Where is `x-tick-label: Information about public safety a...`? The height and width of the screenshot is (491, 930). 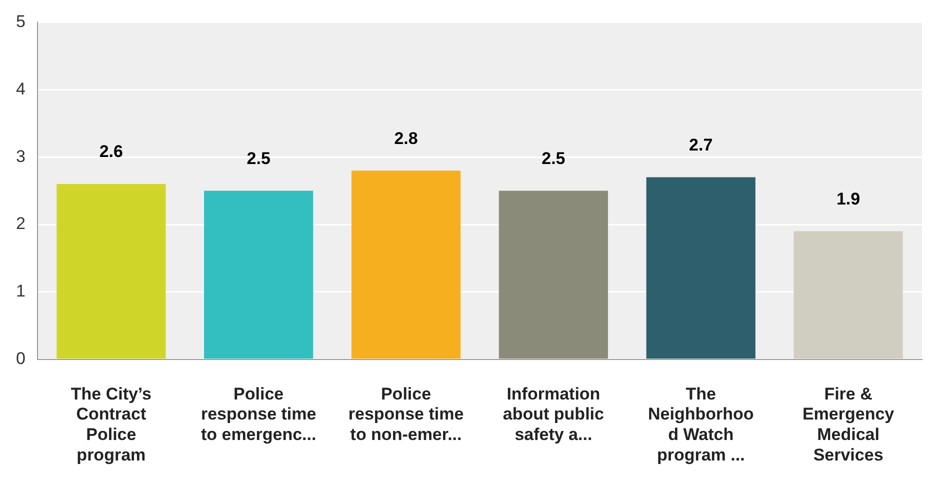
x-tick-label: Information about public safety a... is located at coordinates (553, 414).